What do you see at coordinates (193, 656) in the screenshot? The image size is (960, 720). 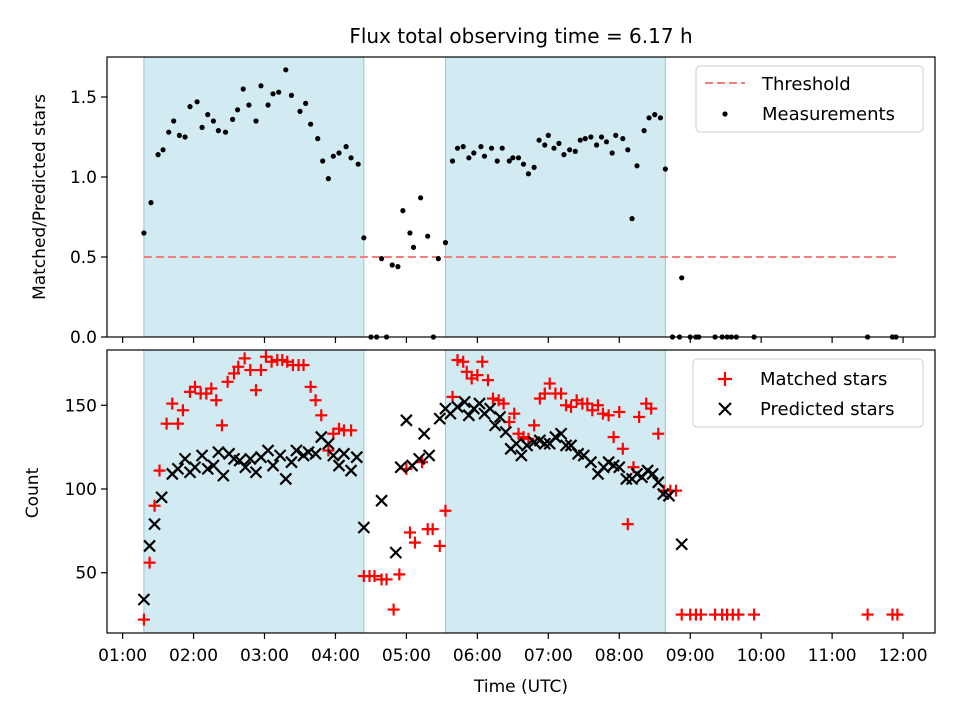 I see `x-tick-label: 02:00` at bounding box center [193, 656].